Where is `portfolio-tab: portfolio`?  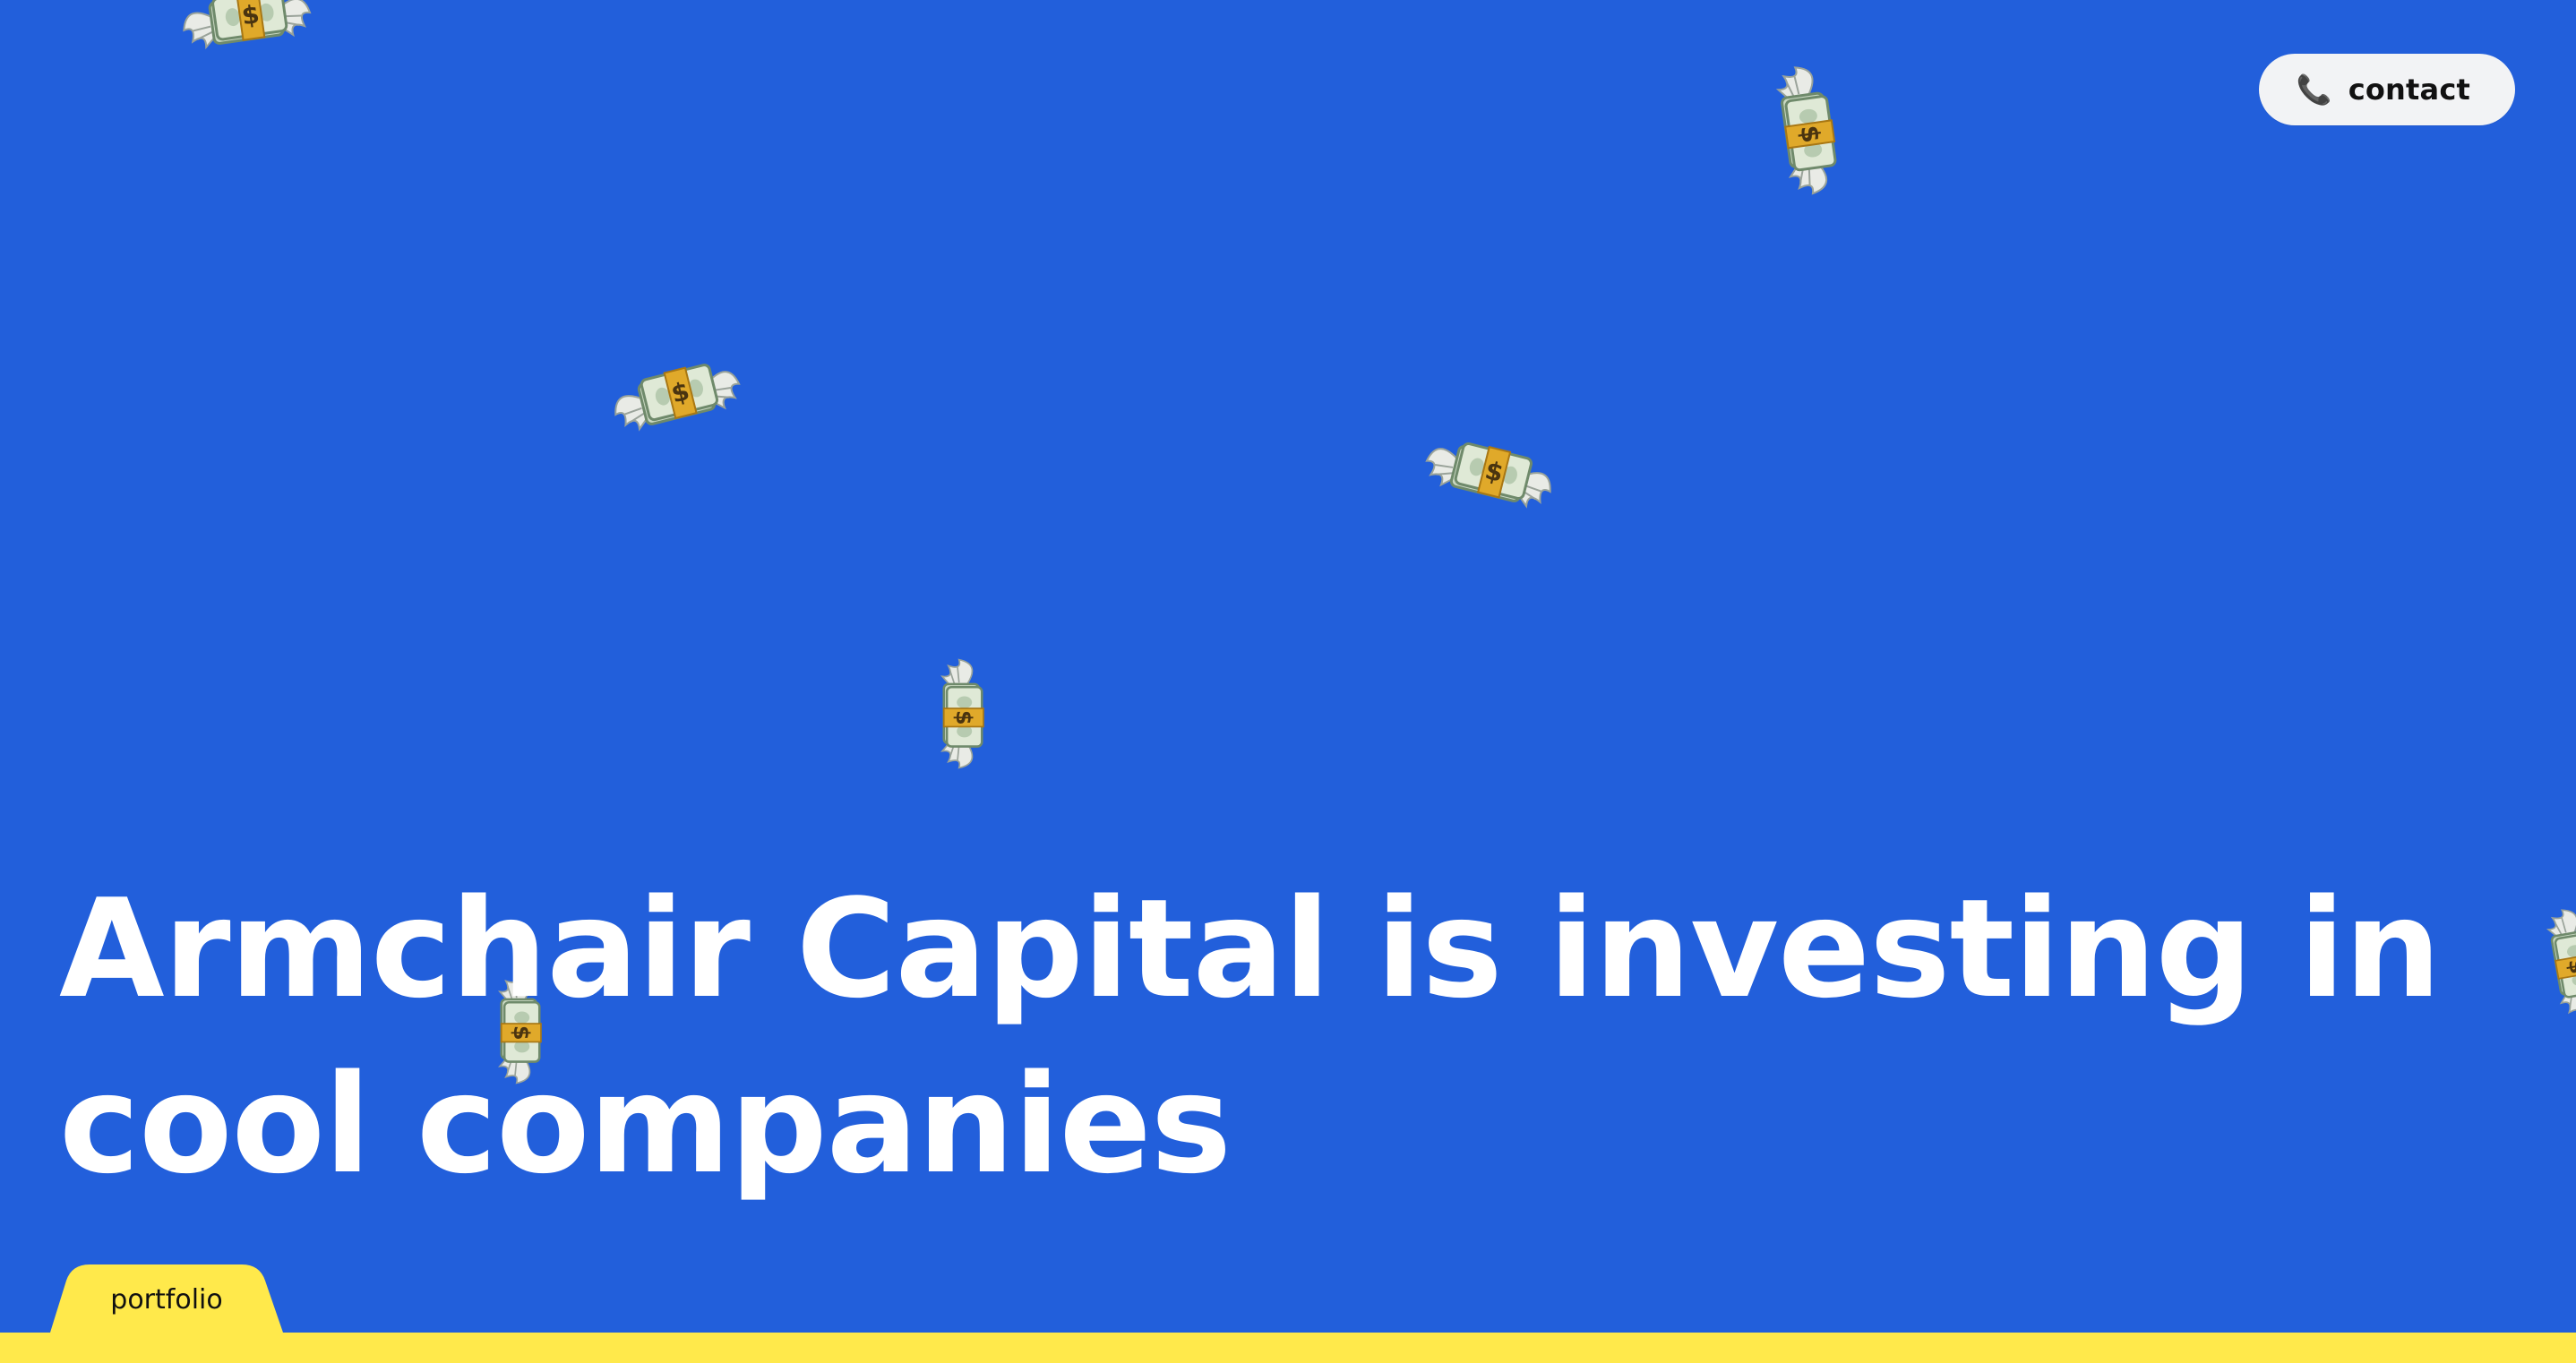 portfolio-tab: portfolio is located at coordinates (166, 1298).